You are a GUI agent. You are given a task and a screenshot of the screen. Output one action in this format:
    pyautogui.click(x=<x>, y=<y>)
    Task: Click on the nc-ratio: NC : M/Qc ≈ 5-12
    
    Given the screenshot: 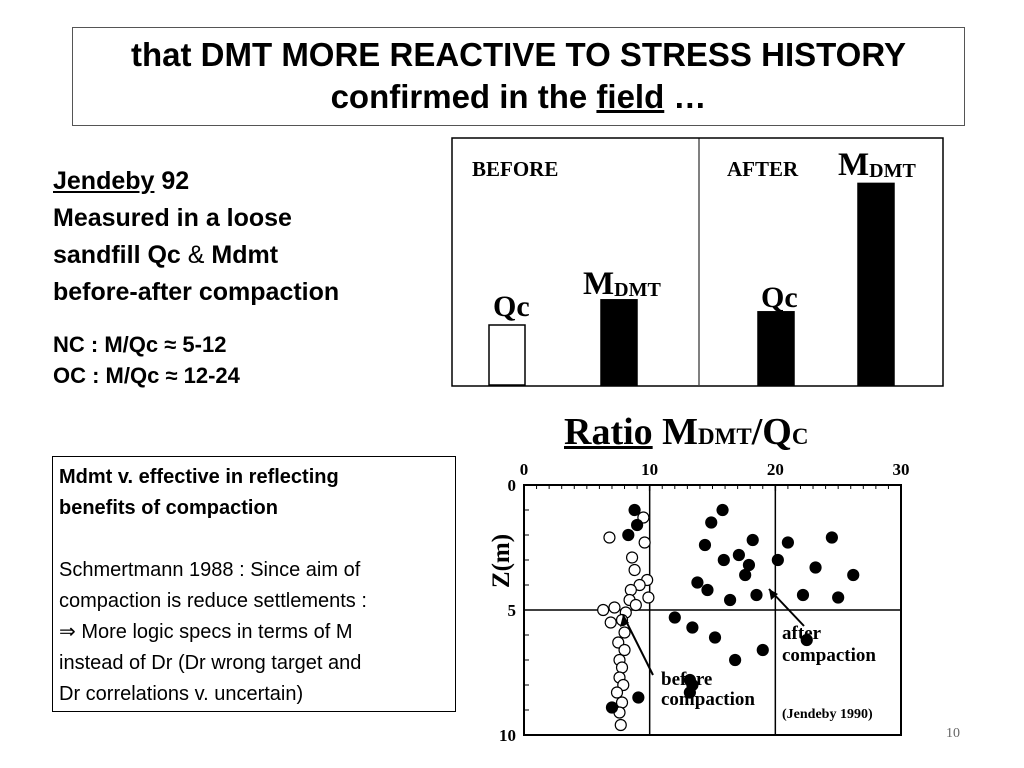 What is the action you would take?
    pyautogui.click(x=140, y=344)
    